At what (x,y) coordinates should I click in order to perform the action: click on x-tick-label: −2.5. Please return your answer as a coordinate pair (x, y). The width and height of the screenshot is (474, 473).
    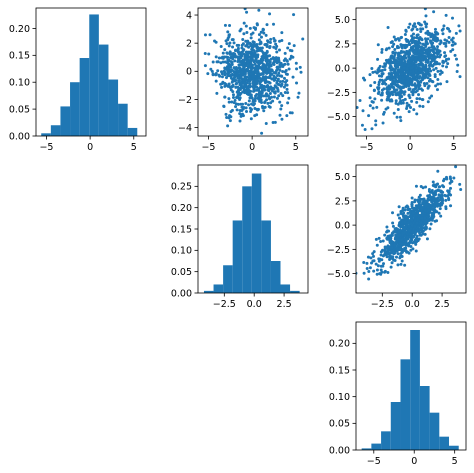
    Looking at the image, I should click on (224, 304).